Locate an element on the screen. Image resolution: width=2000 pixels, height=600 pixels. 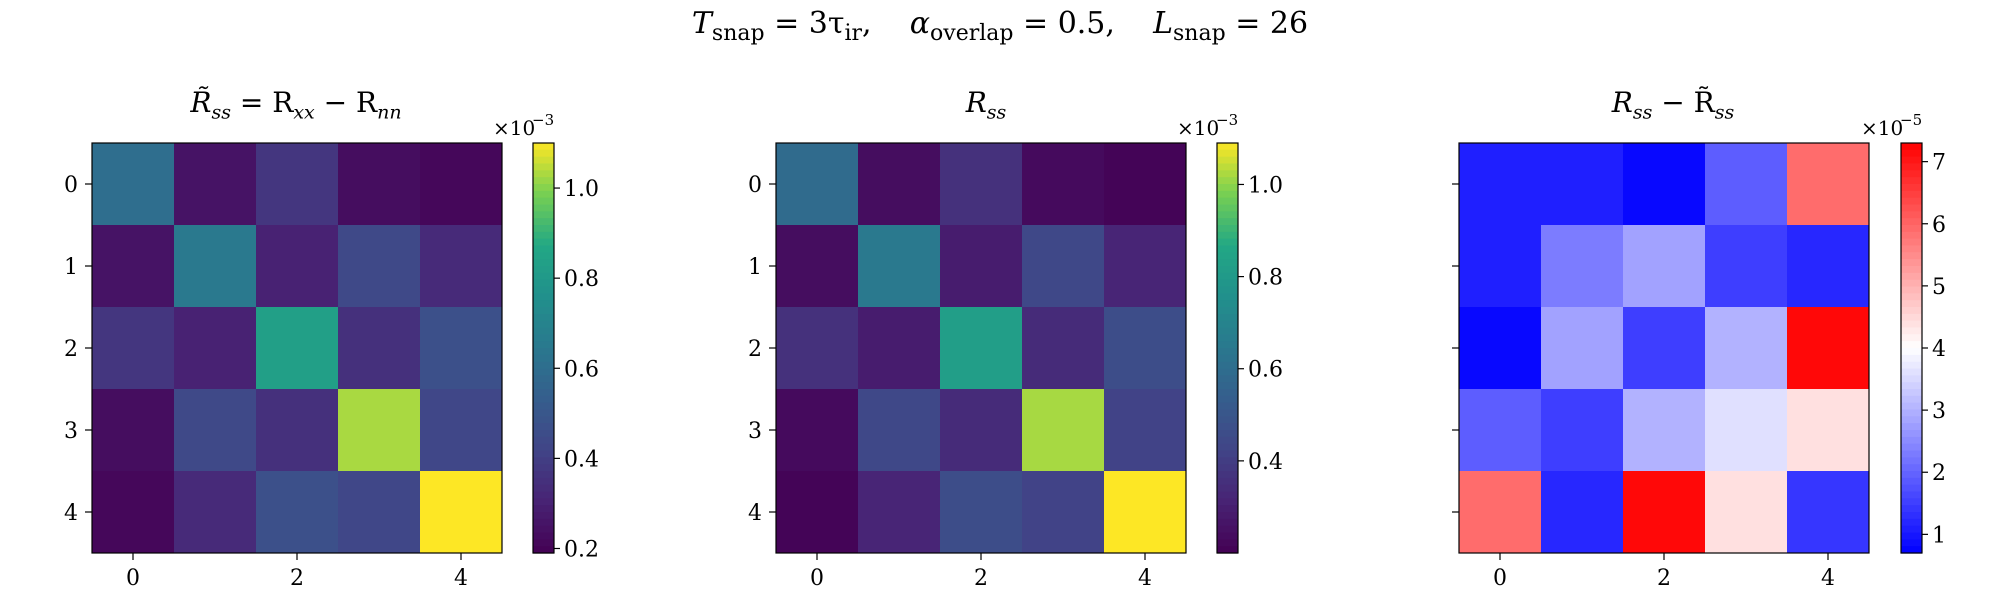
suptitle-alpha-value: = 0.5, is located at coordinates (1069, 23).